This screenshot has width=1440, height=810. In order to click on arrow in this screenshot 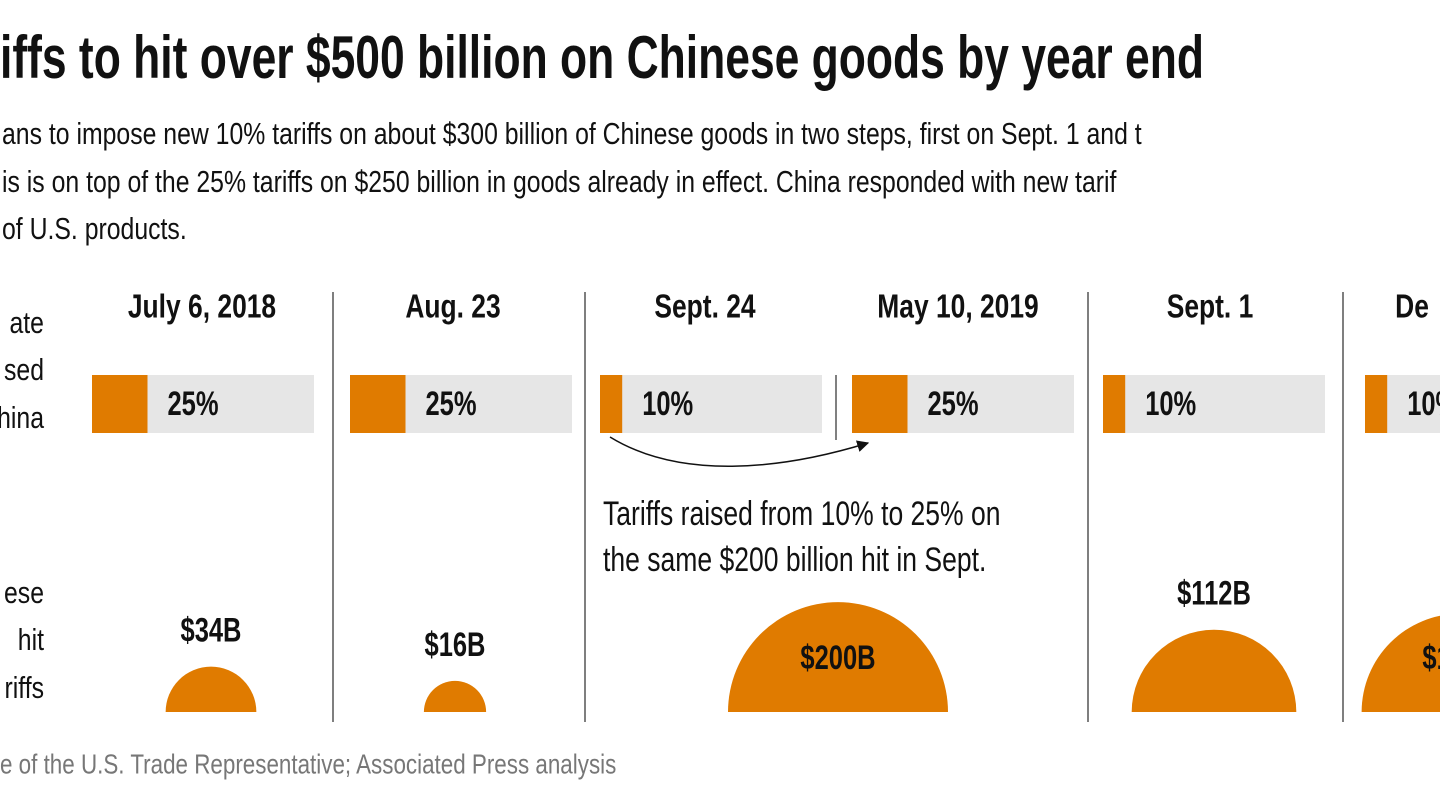, I will do `click(739, 451)`.